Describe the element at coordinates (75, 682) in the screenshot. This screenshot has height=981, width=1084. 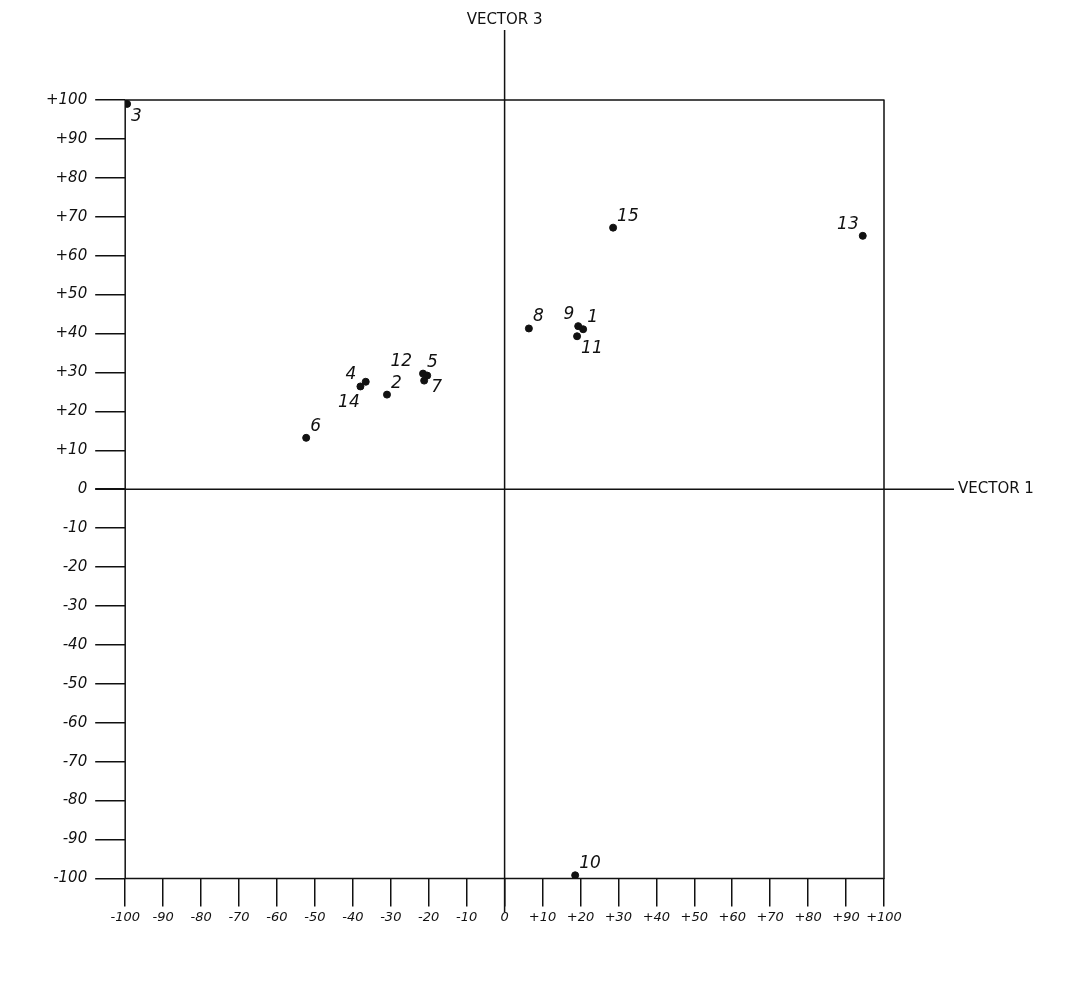
I see `y-tick-label: -50` at that location.